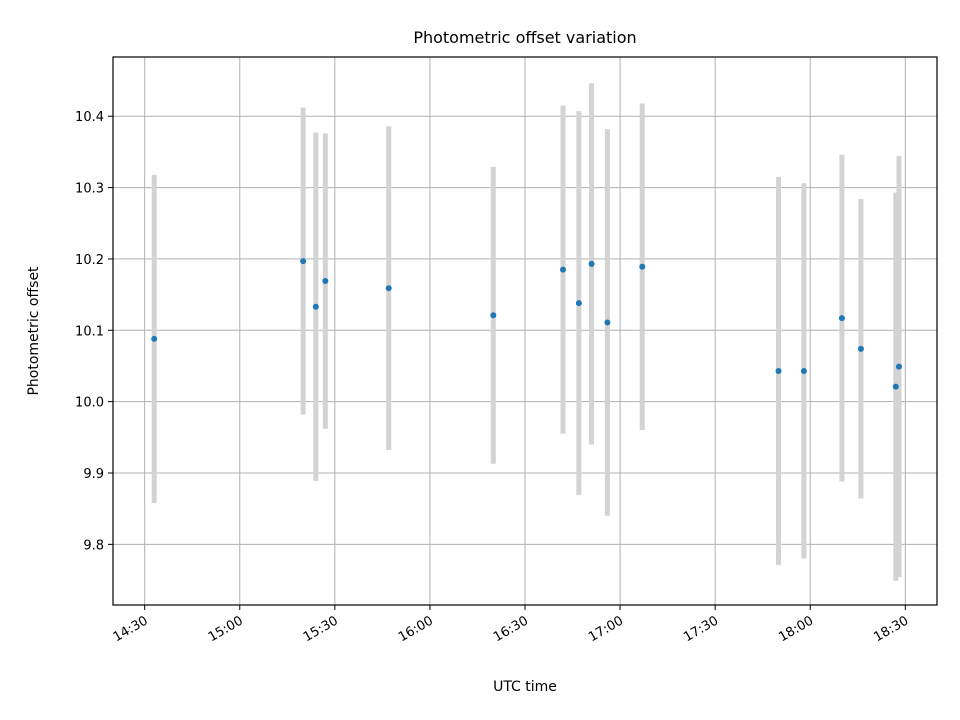 The width and height of the screenshot is (960, 720). What do you see at coordinates (511, 629) in the screenshot?
I see `x-tick-label: 16:30` at bounding box center [511, 629].